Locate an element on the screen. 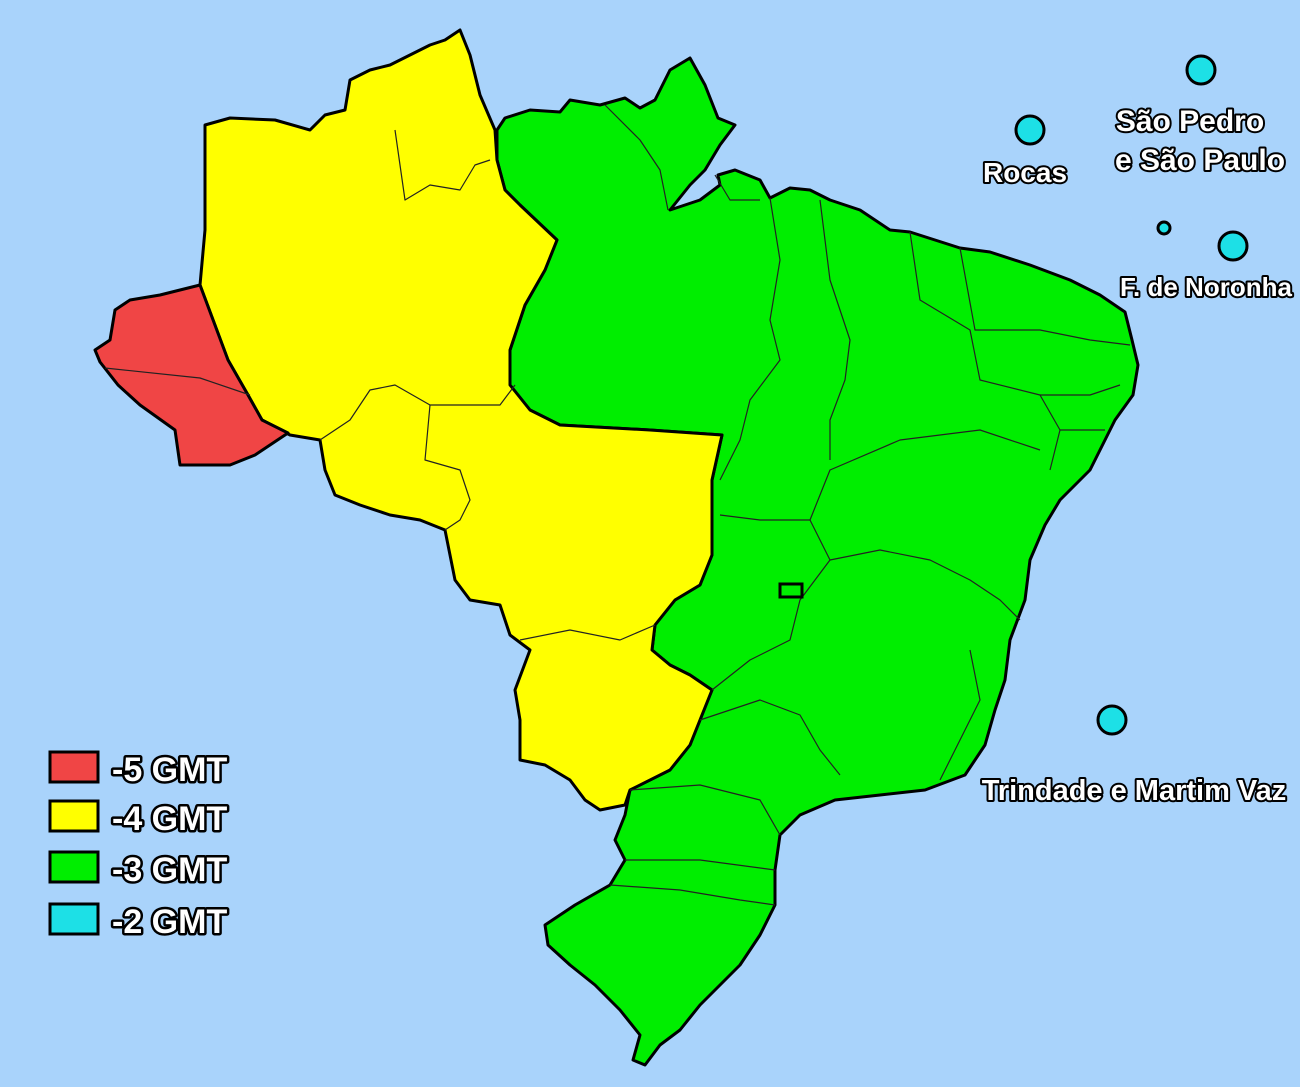 Image resolution: width=1300 pixels, height=1087 pixels. legend-label-gmt-minus-4: -4 GMT is located at coordinates (169, 819).